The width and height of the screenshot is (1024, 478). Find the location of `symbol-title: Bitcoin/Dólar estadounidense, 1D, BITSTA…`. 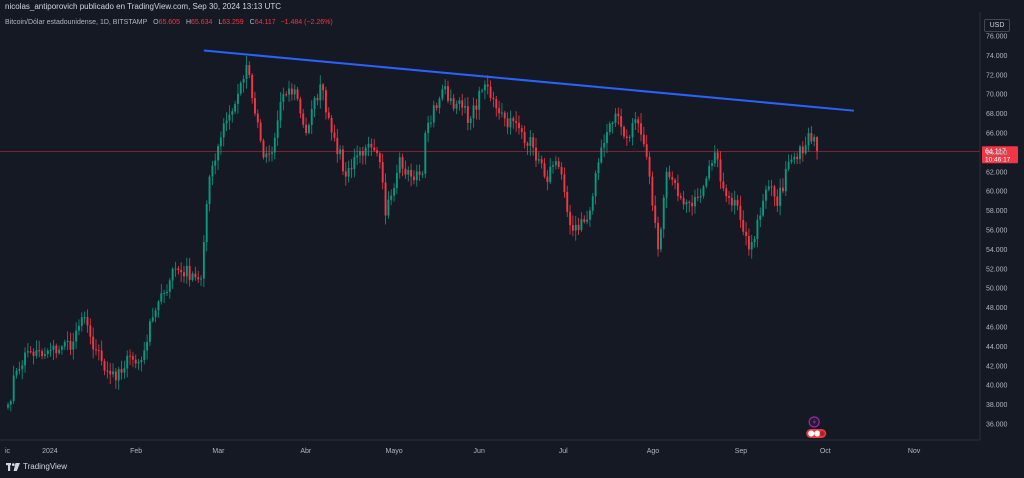

symbol-title: Bitcoin/Dólar estadounidense, 1D, BITSTA… is located at coordinates (76, 22).